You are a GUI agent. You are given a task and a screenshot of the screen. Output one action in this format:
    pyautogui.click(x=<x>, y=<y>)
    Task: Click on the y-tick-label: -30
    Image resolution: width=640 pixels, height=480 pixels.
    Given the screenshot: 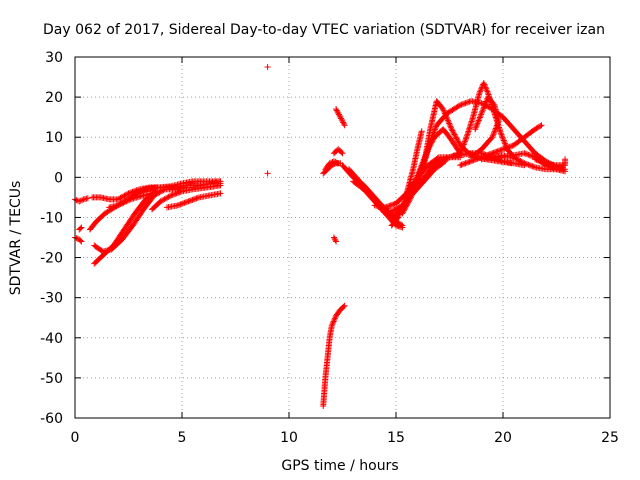 What is the action you would take?
    pyautogui.click(x=51, y=299)
    